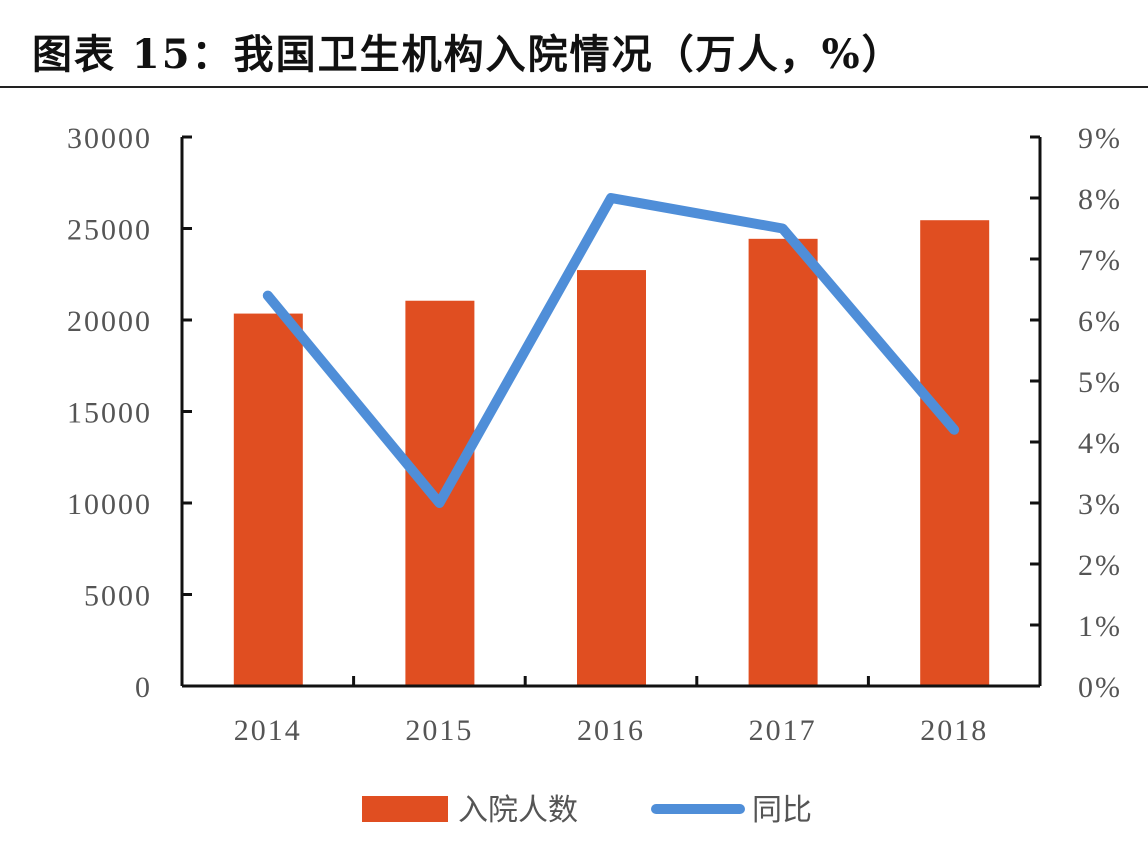  I want to click on legend-bar-label: 入院人数, so click(518, 810).